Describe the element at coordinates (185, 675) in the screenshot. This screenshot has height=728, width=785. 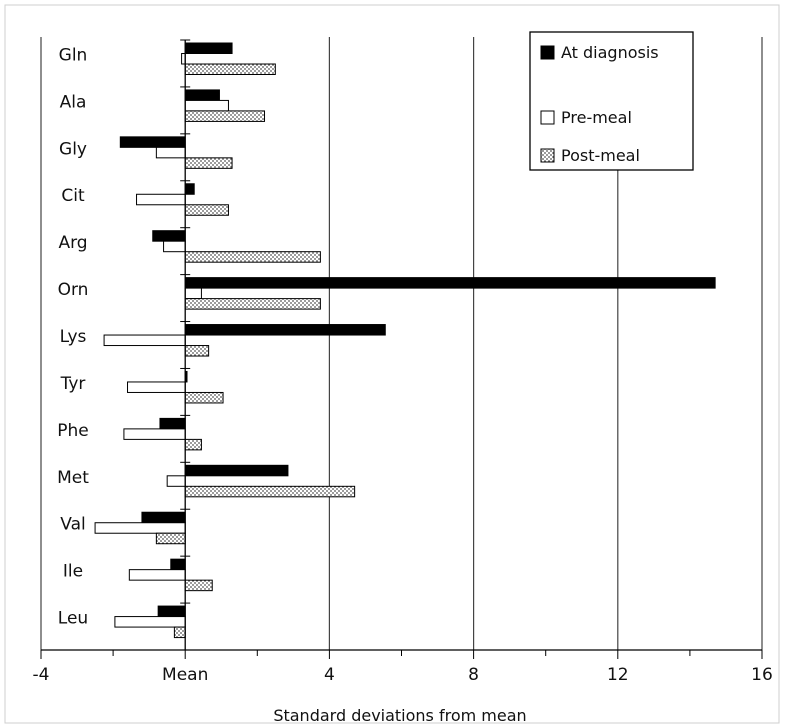
I see `x-tick-label-mean: Mean` at that location.